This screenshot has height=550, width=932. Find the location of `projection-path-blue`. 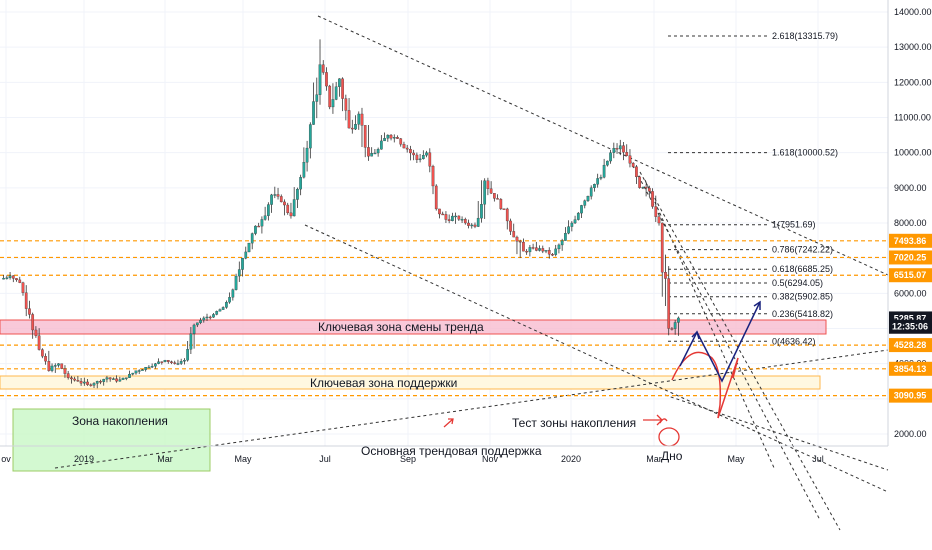

projection-path-blue is located at coordinates (720, 342).